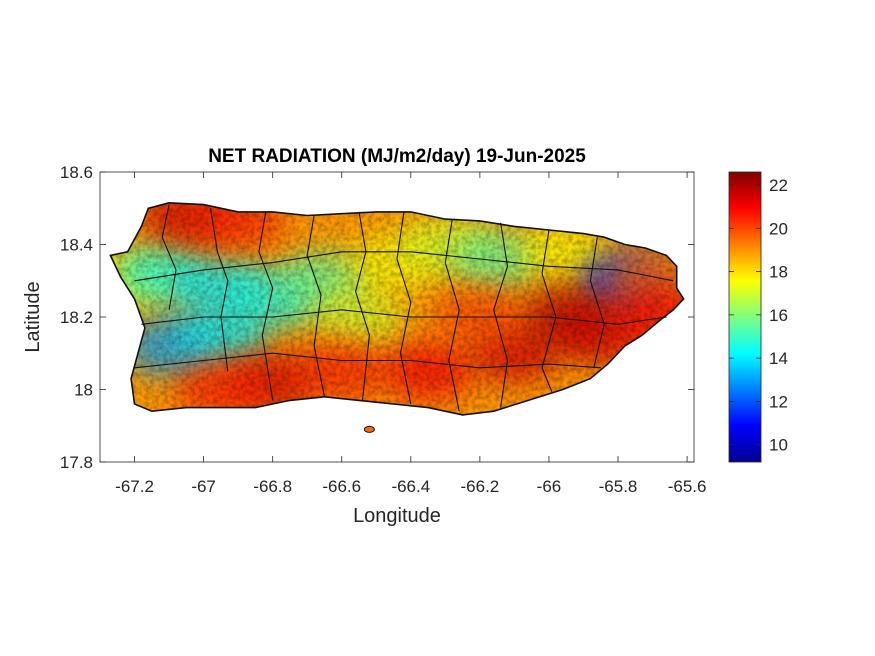 Image resolution: width=875 pixels, height=656 pixels. What do you see at coordinates (778, 401) in the screenshot?
I see `colorbar-tick-label: 12` at bounding box center [778, 401].